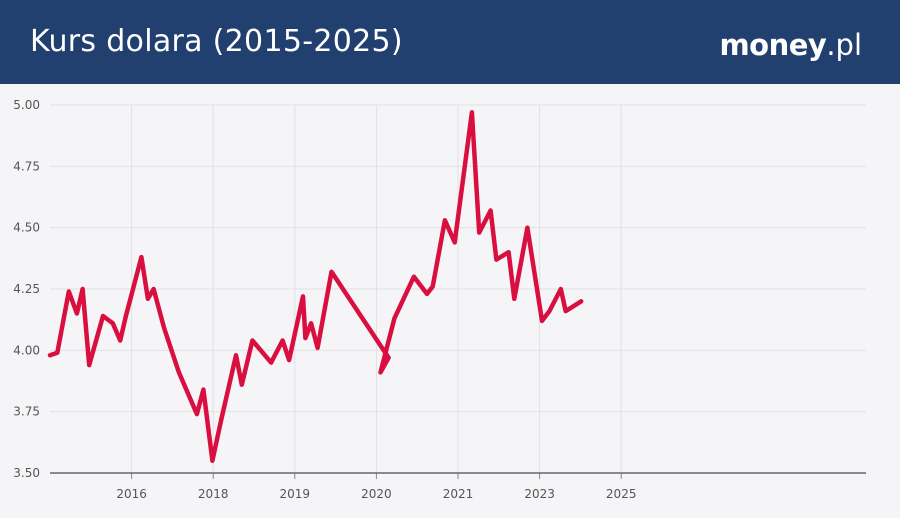  Describe the element at coordinates (26, 166) in the screenshot. I see `y-tick-label: 4.75` at that location.